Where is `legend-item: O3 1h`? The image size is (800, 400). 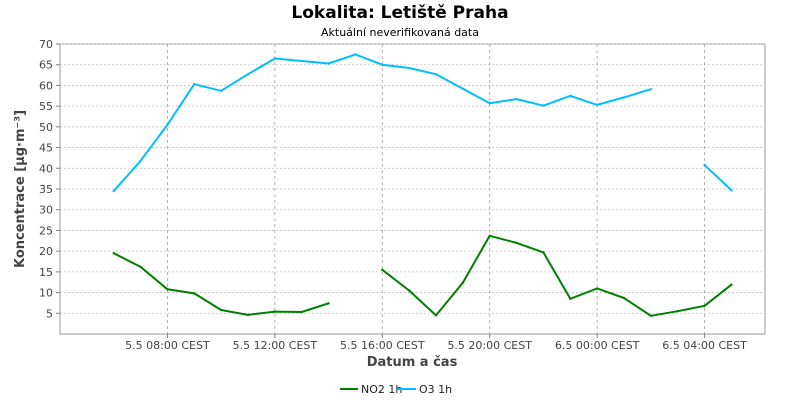
legend-item: O3 1h is located at coordinates (425, 389).